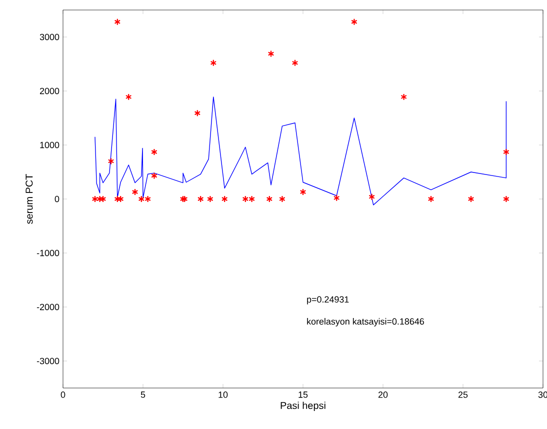 Image resolution: width=547 pixels, height=429 pixels. What do you see at coordinates (63, 395) in the screenshot?
I see `x-tick-label: 0` at bounding box center [63, 395].